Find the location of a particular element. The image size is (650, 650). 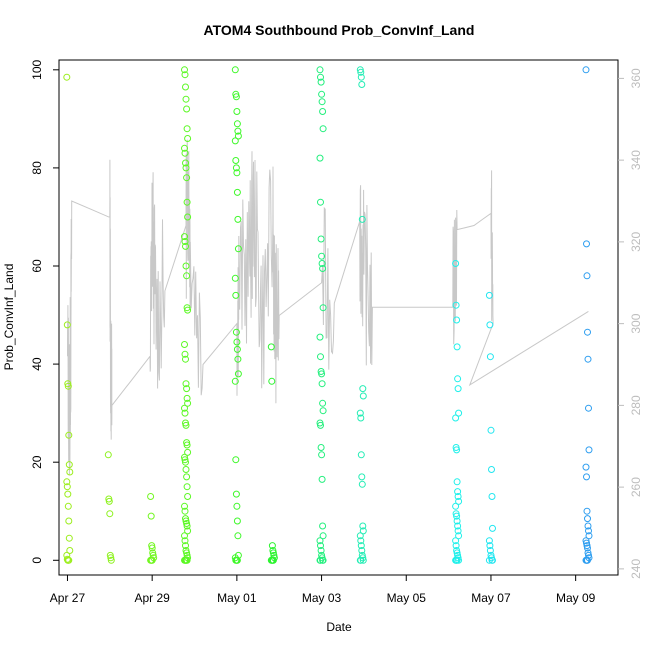

y2-tick-label: 320 is located at coordinates (636, 242).